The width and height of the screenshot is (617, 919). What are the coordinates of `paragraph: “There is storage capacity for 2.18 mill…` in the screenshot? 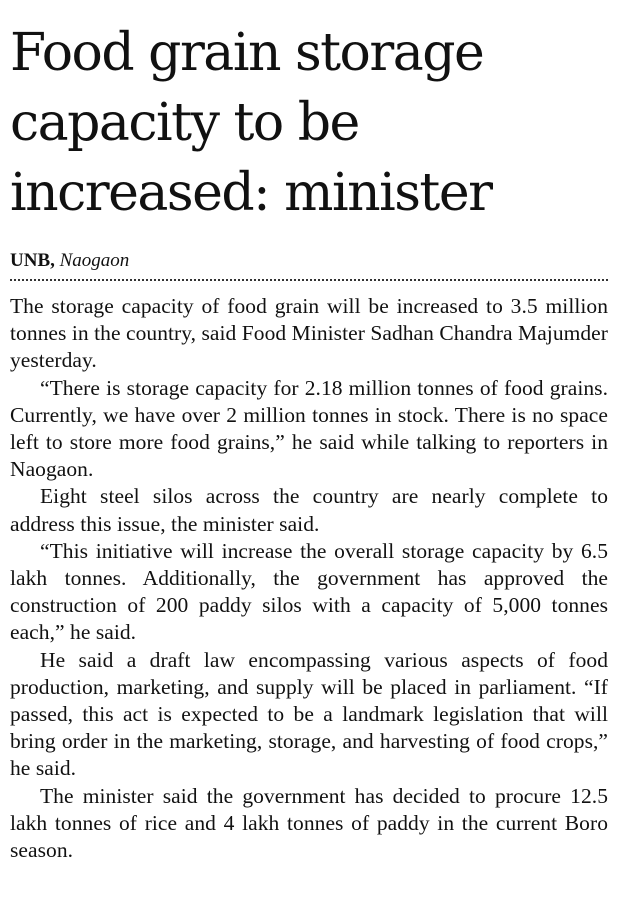 It's located at (309, 428).